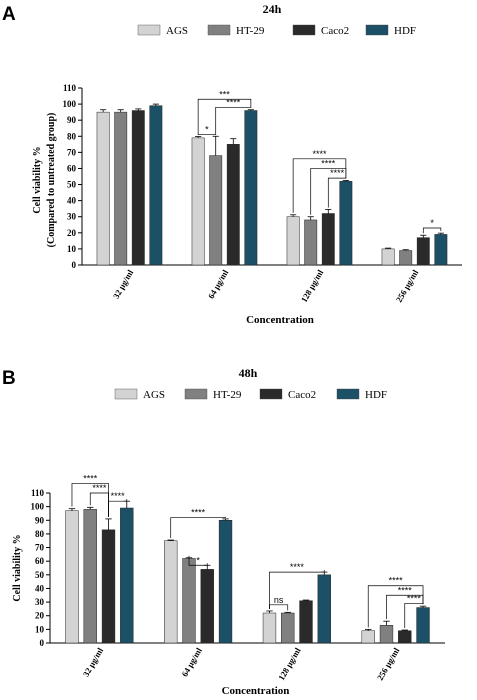 The height and width of the screenshot is (700, 477). What do you see at coordinates (40, 588) in the screenshot?
I see `y-tick-label: 40` at bounding box center [40, 588].